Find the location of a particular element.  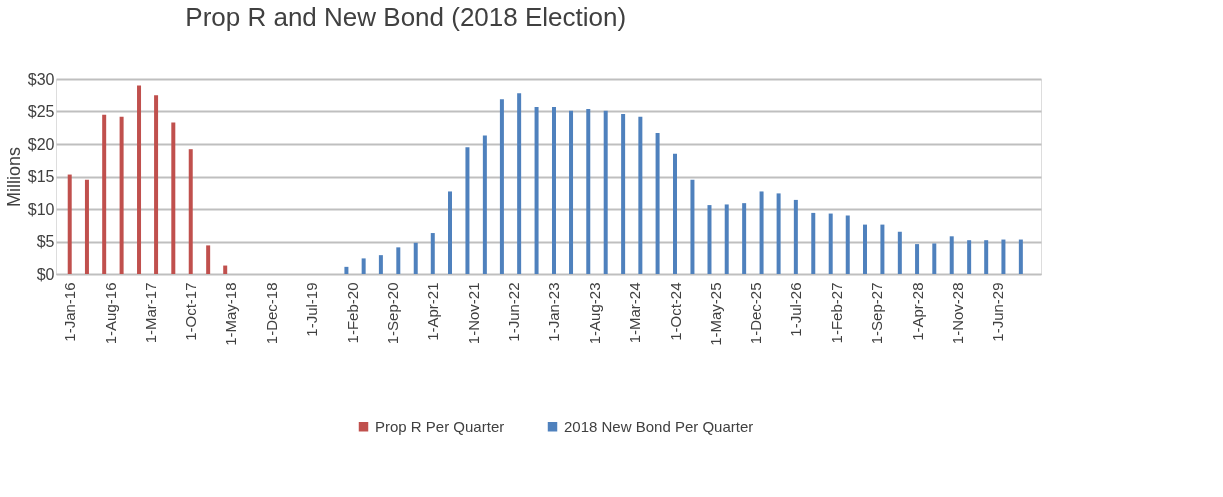

y-tick-label: $10 is located at coordinates (41, 209).